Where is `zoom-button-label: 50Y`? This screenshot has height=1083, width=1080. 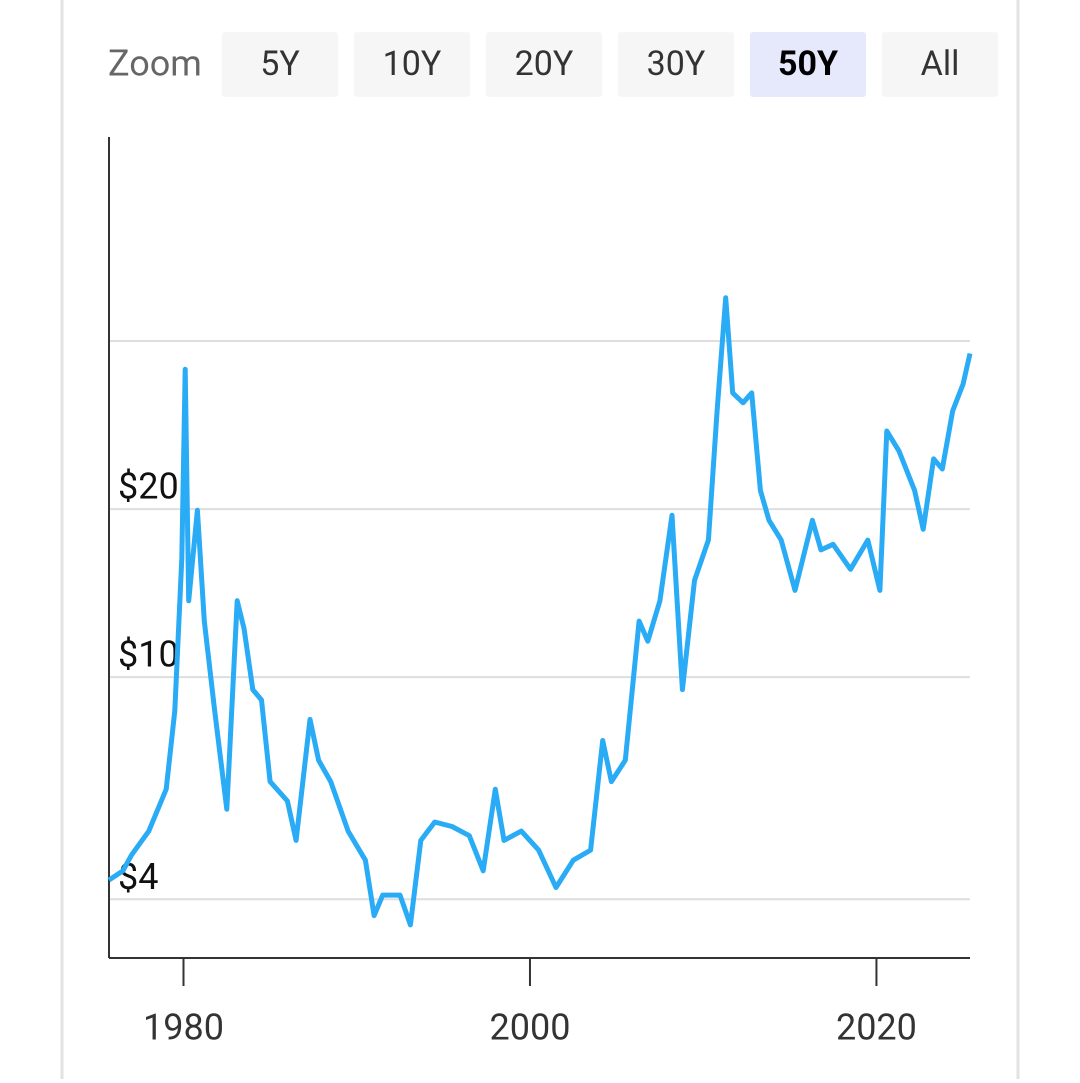
zoom-button-label: 50Y is located at coordinates (808, 64).